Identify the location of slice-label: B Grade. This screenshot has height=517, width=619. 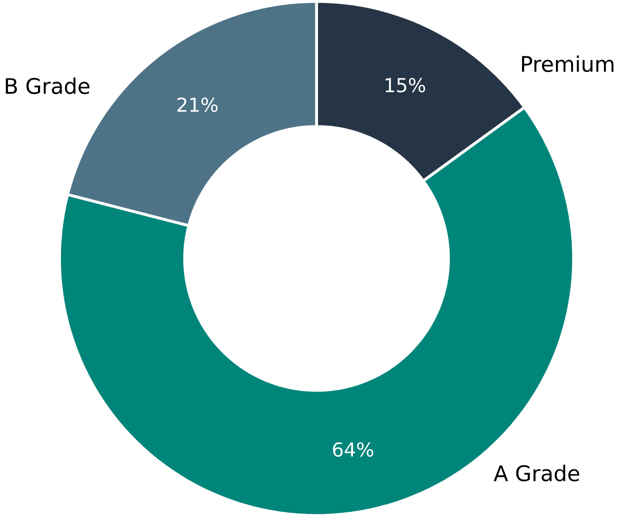
(48, 86).